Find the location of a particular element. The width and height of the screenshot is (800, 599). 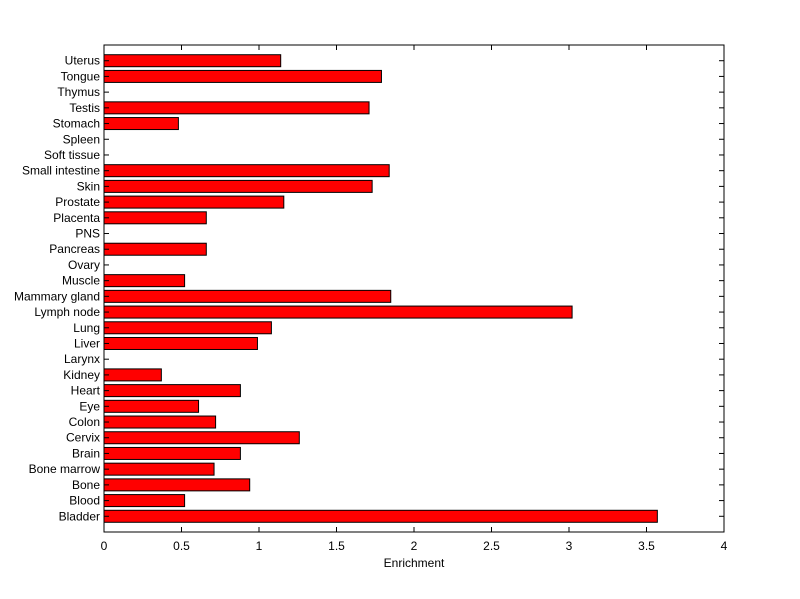

y-tick-label: Testis is located at coordinates (84, 108).